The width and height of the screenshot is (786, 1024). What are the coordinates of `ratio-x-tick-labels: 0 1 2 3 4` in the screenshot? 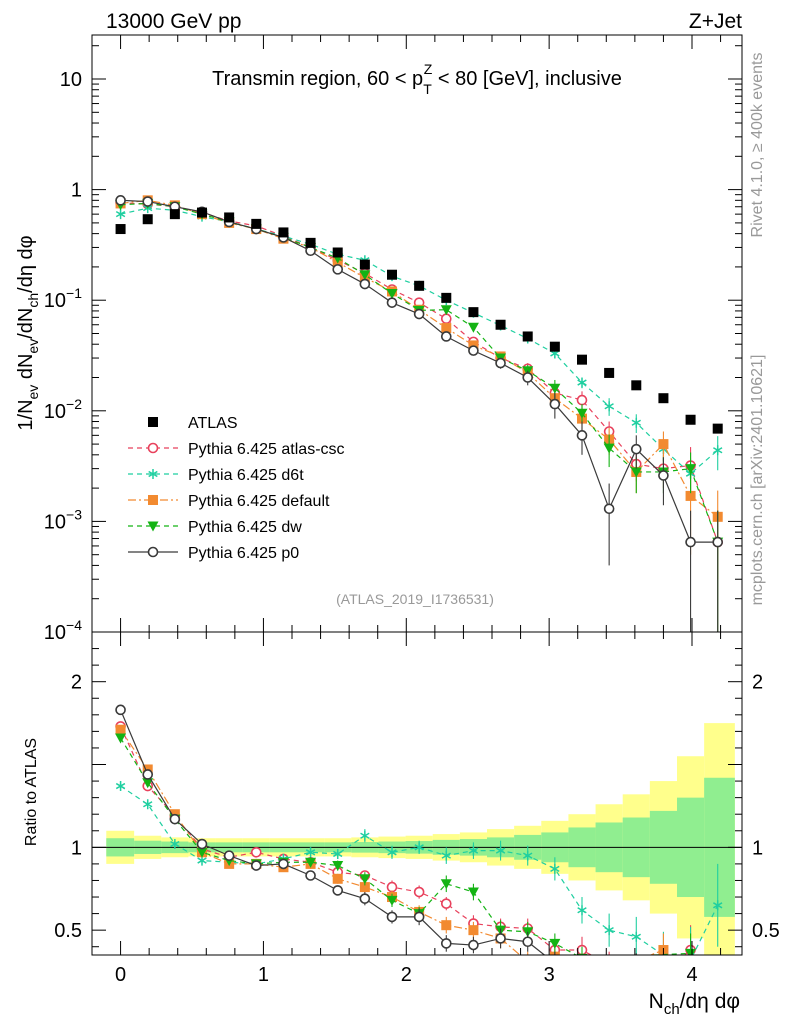 It's located at (406, 975).